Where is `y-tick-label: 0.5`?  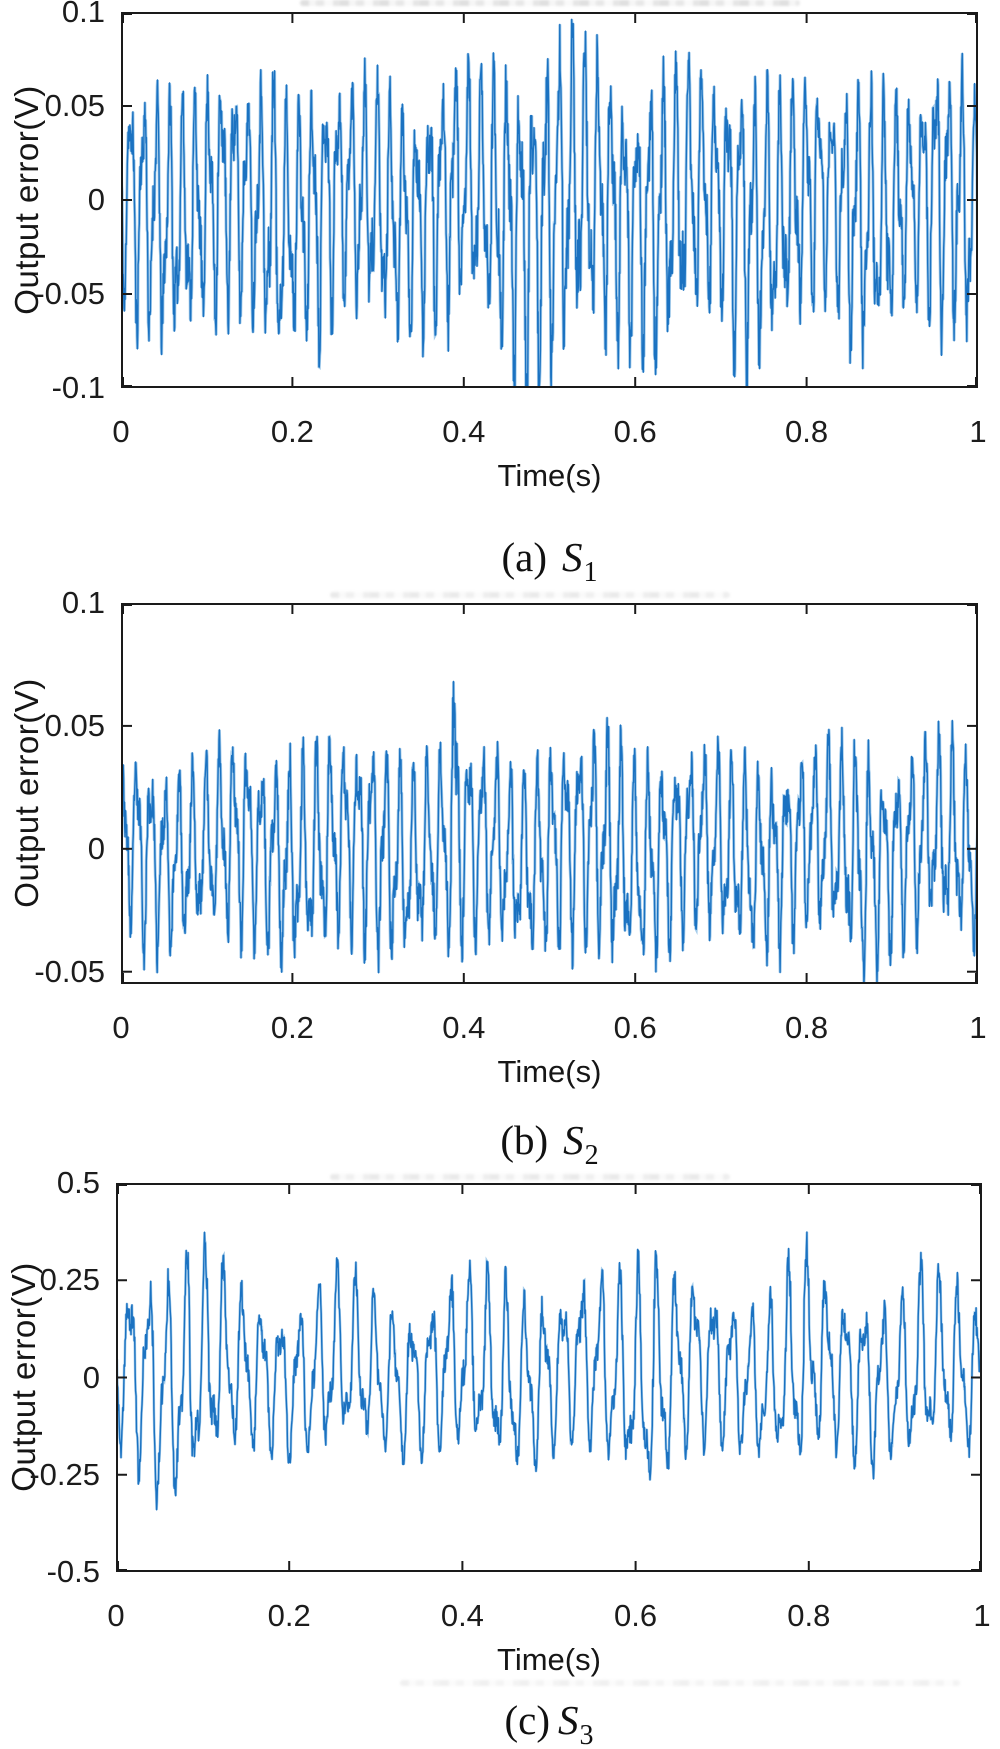
y-tick-label: 0.5 is located at coordinates (78, 1182).